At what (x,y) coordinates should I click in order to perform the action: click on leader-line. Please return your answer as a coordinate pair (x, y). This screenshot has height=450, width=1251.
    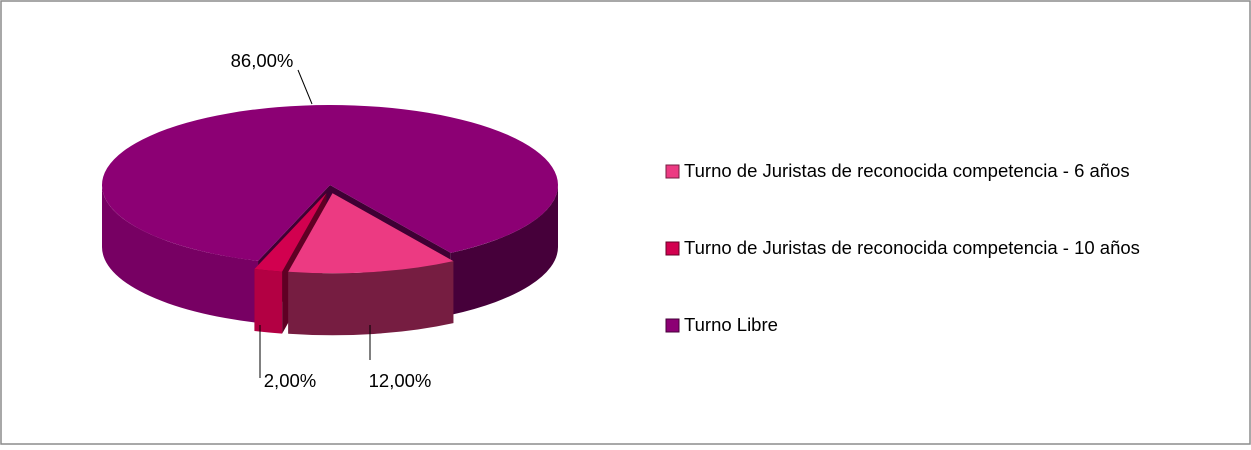
    Looking at the image, I should click on (305, 87).